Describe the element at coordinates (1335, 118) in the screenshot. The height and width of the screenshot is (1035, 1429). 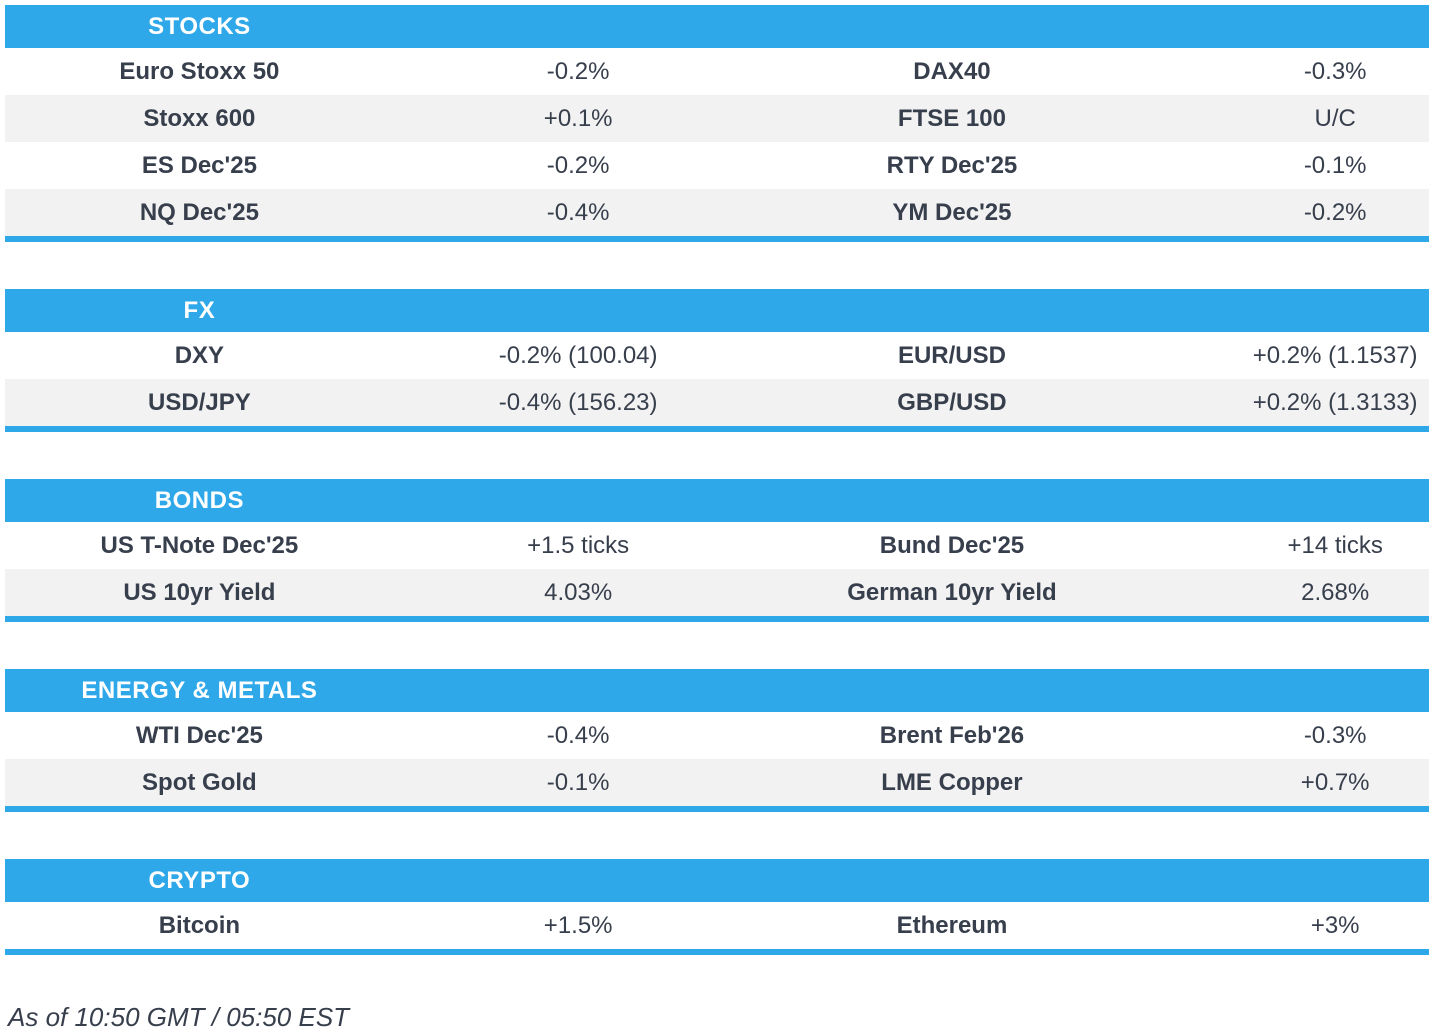
I see `instrument-value-right: U/C` at that location.